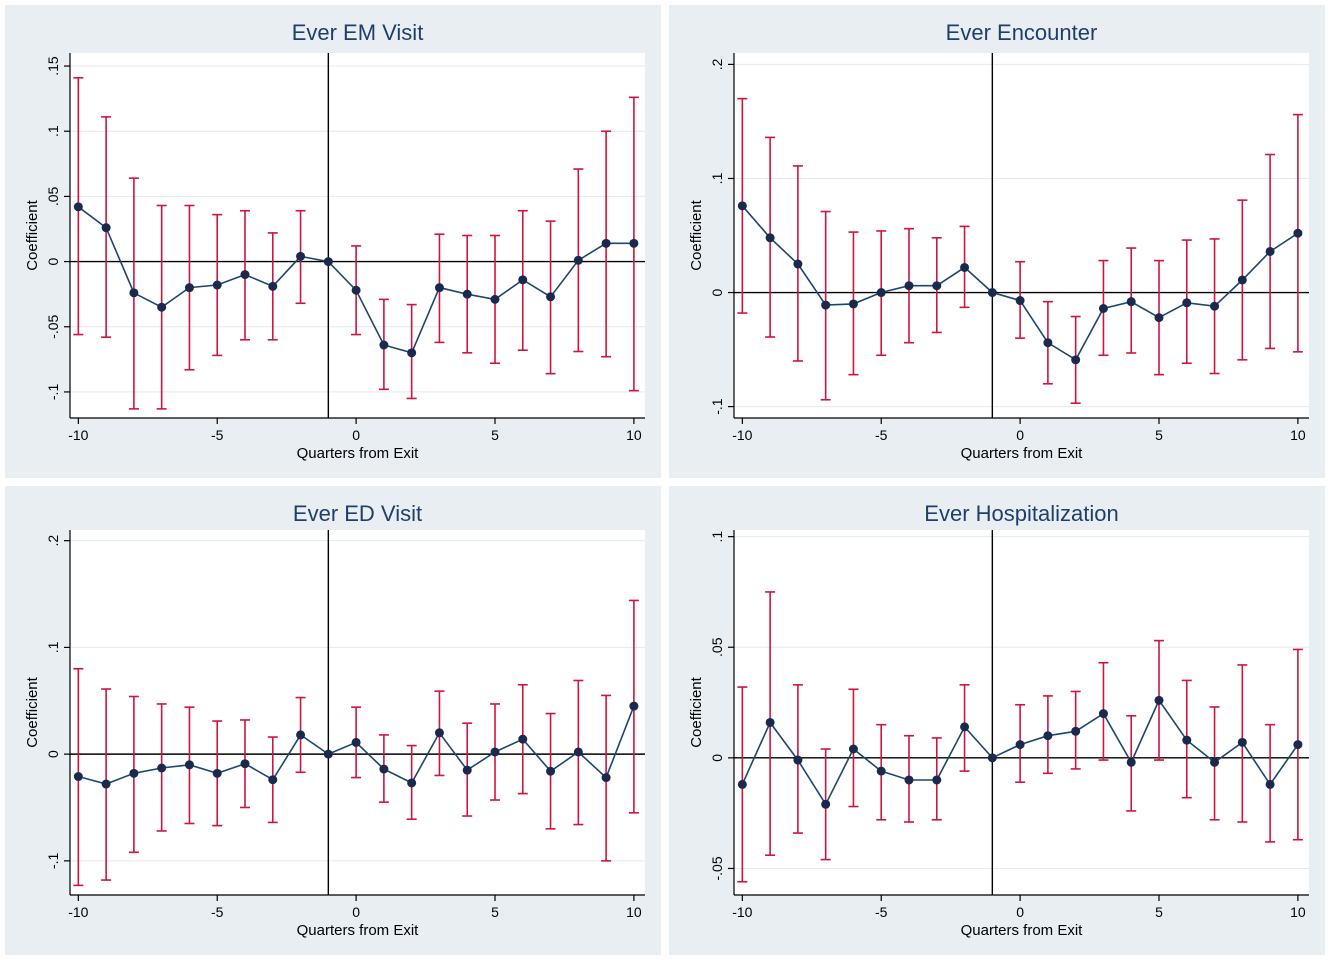 Image resolution: width=1331 pixels, height=960 pixels. Describe the element at coordinates (357, 513) in the screenshot. I see `chart-title: Ever ED Visit` at that location.